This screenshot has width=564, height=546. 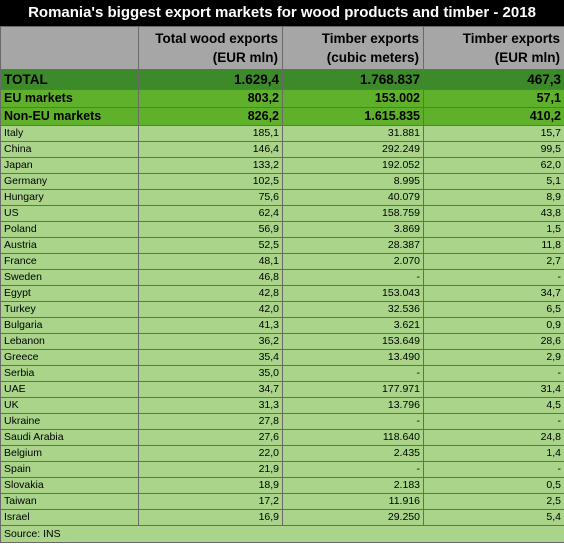 What do you see at coordinates (210, 325) in the screenshot?
I see `total-wood-value: 41,3` at bounding box center [210, 325].